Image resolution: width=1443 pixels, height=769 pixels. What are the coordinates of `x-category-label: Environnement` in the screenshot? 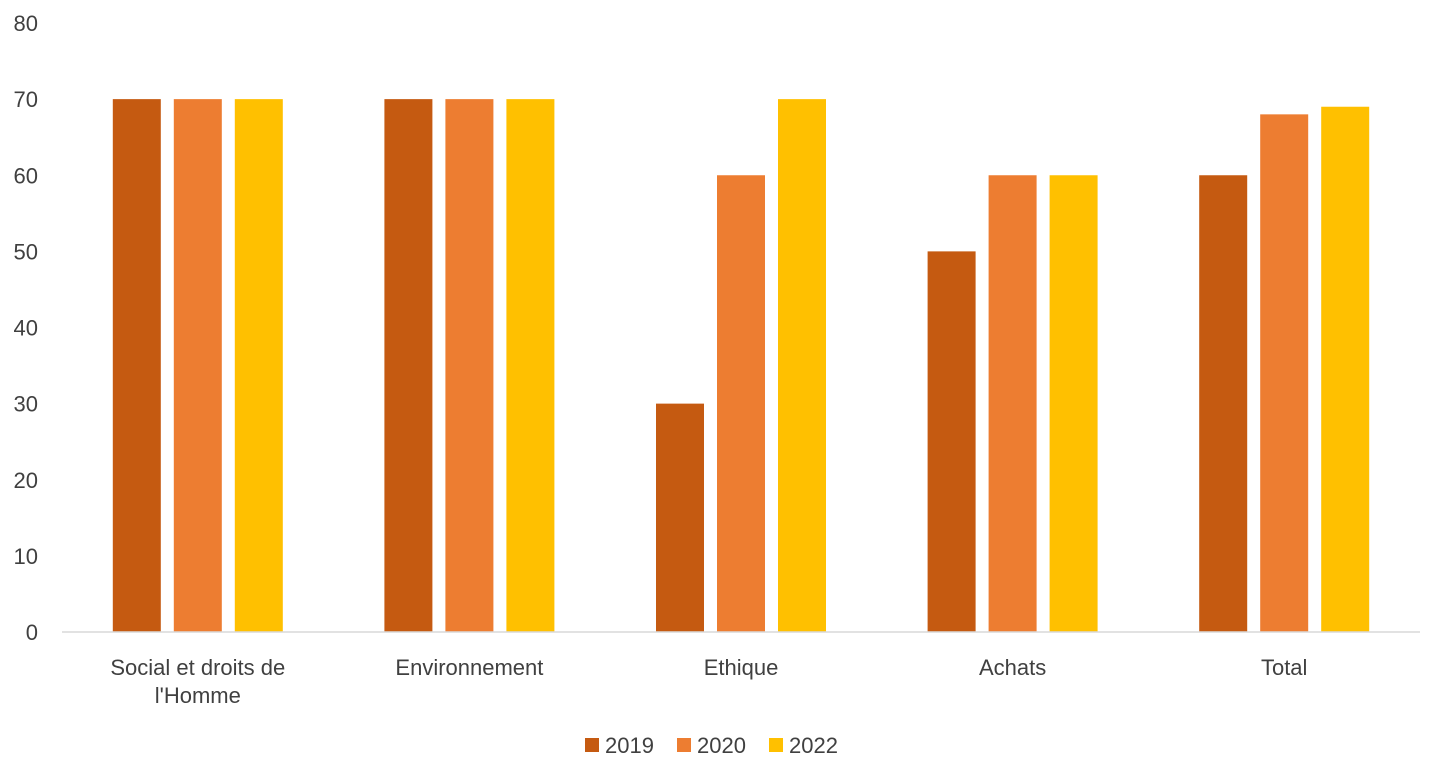 It's located at (469, 667).